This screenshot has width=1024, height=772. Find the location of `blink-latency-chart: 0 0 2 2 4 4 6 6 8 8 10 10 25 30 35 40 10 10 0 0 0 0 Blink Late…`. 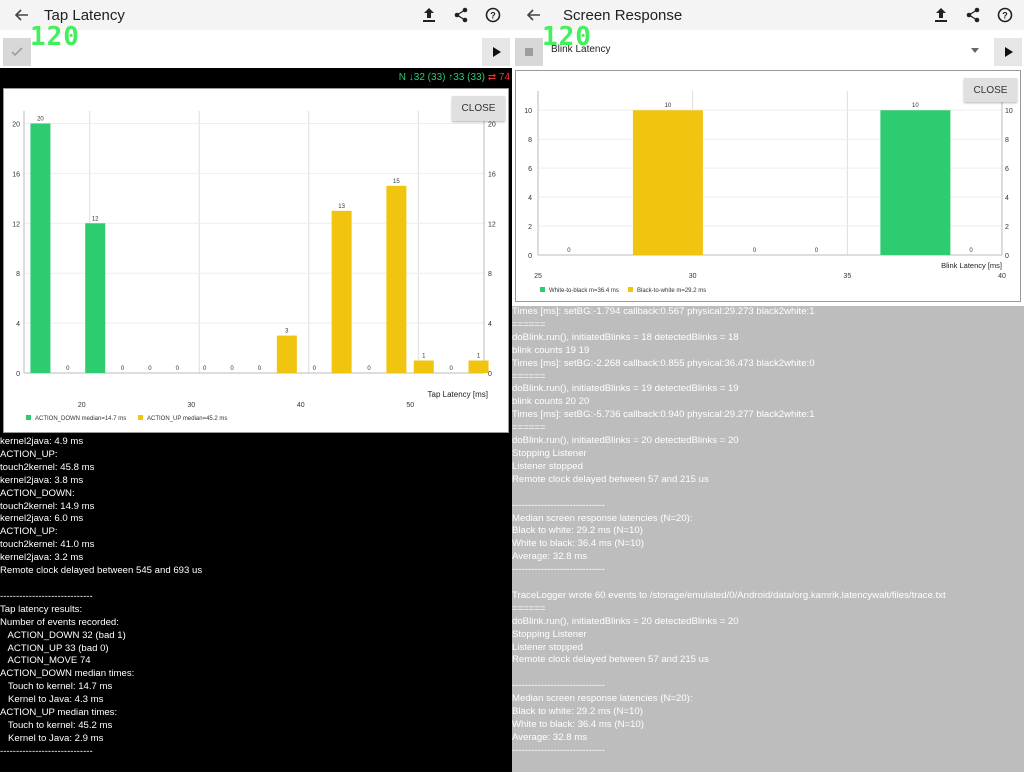

blink-latency-chart: 0 0 2 2 4 4 6 6 8 8 10 10 25 30 35 40 10 10 0 0 0 0 Blink Late… is located at coordinates (768, 186).